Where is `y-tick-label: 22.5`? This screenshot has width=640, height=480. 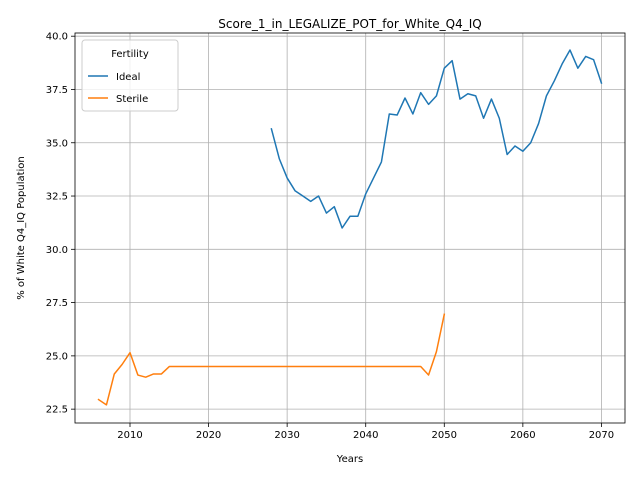
y-tick-label: 22.5 is located at coordinates (57, 410).